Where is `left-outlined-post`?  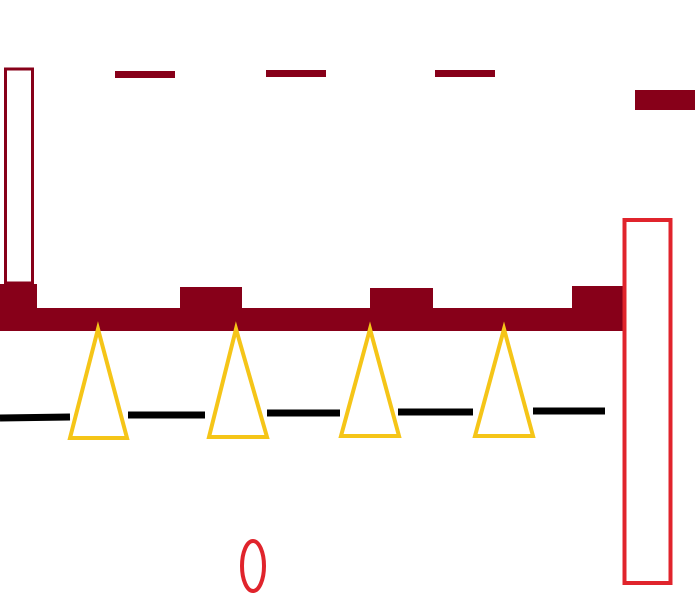
left-outlined-post is located at coordinates (19, 176).